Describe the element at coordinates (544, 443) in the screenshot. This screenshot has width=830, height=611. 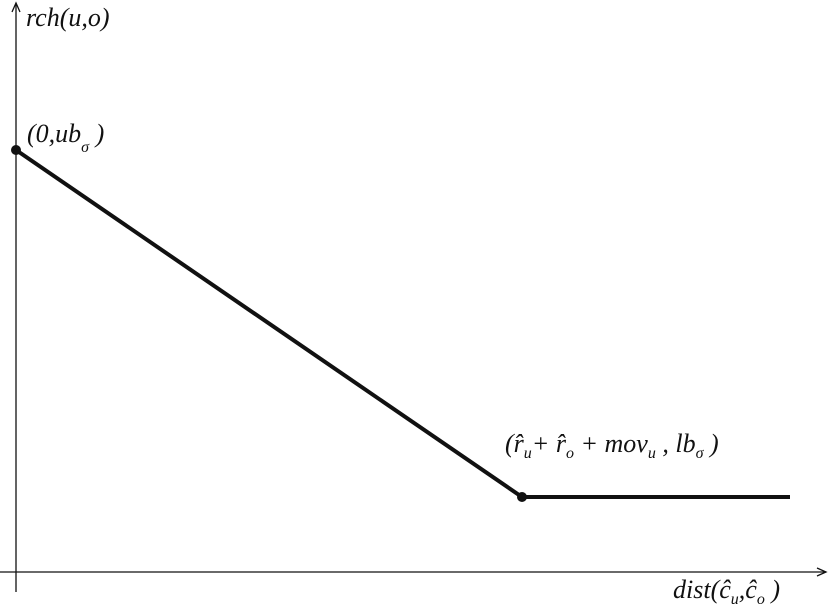
I see `label-part: +` at that location.